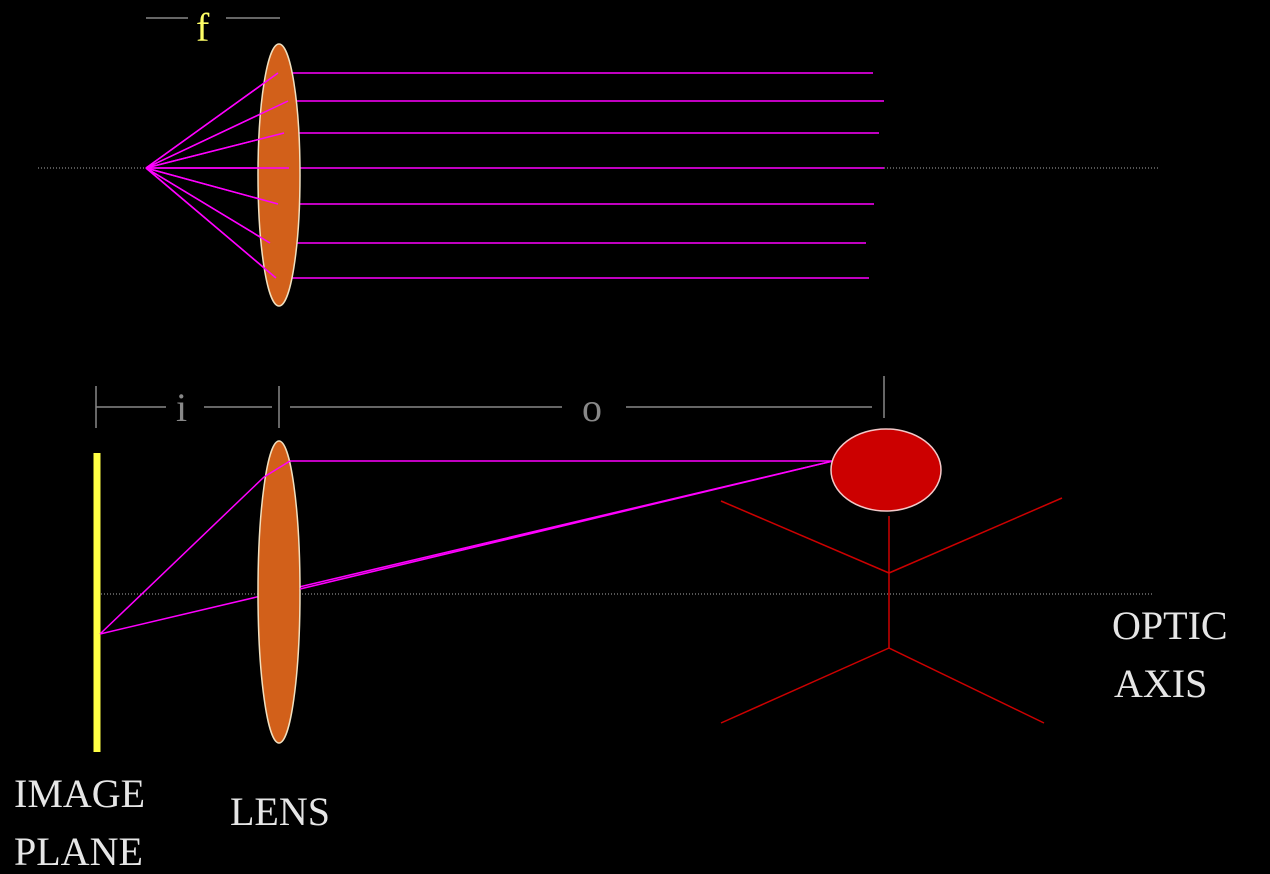  I want to click on parallel-rays, so click(514, 175).